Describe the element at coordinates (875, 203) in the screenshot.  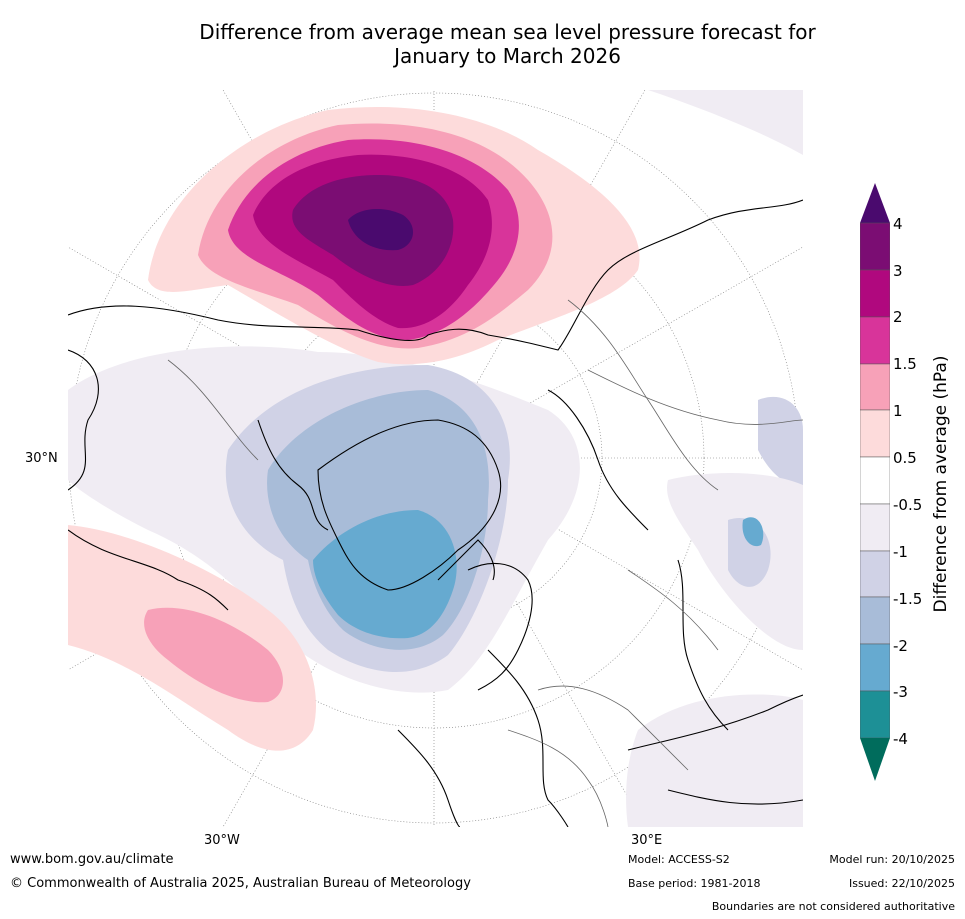
I see `colorbar-arrow-above` at that location.